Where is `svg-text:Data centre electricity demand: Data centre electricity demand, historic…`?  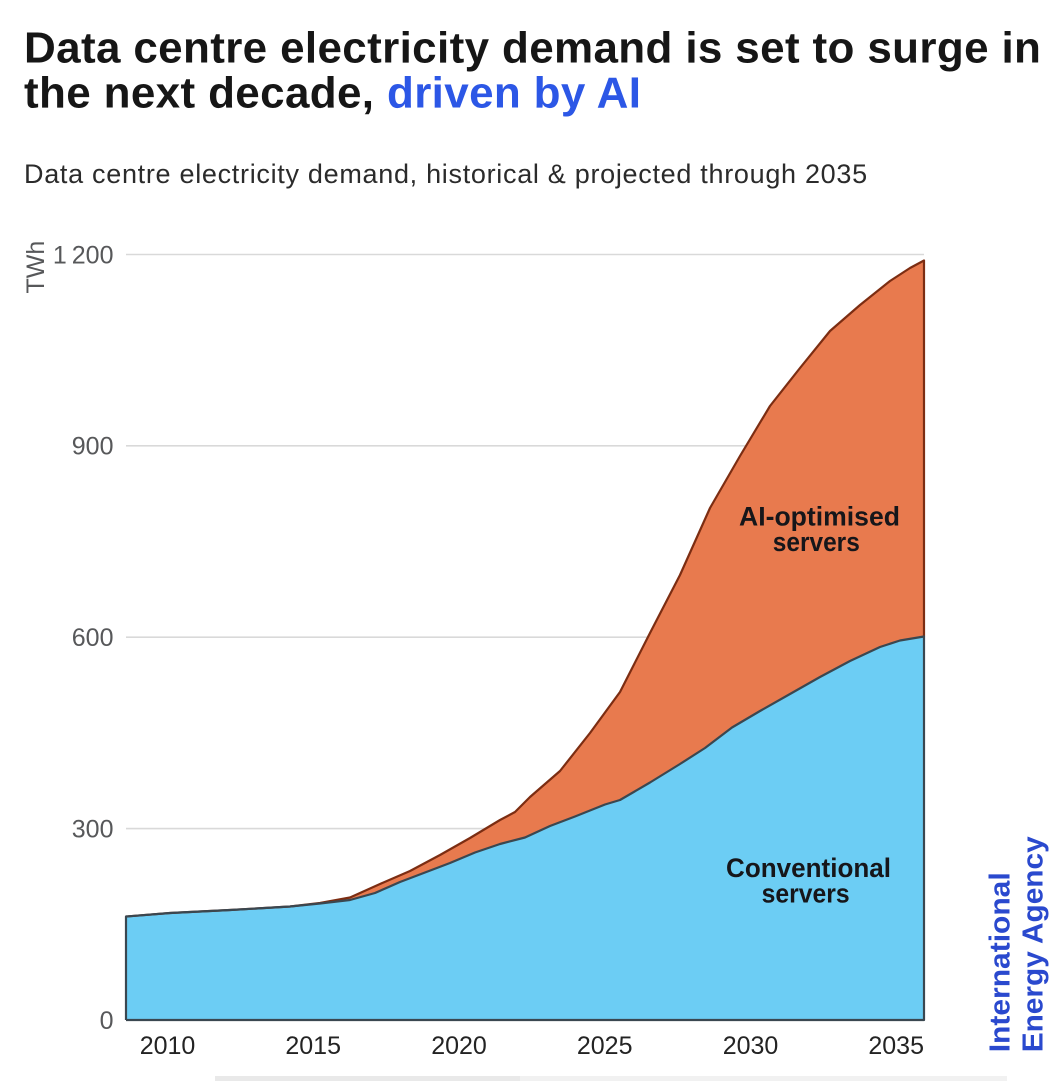
svg-text:Data centre electricity demand: Data centre electricity demand, historic… is located at coordinates (446, 174).